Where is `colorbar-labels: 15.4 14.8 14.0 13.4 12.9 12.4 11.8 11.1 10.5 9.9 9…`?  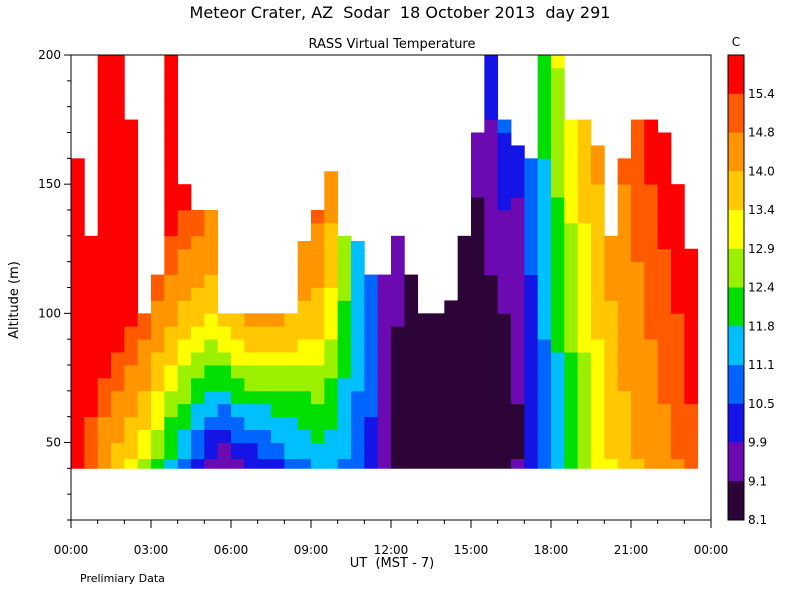
colorbar-labels: 15.4 14.8 14.0 13.4 12.9 12.4 11.8 11.1 10.5 9.9 9… is located at coordinates (761, 307).